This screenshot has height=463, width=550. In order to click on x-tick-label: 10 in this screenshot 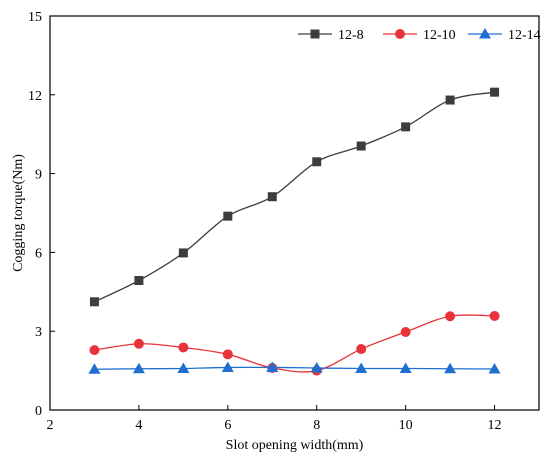, I will do `click(406, 425)`.